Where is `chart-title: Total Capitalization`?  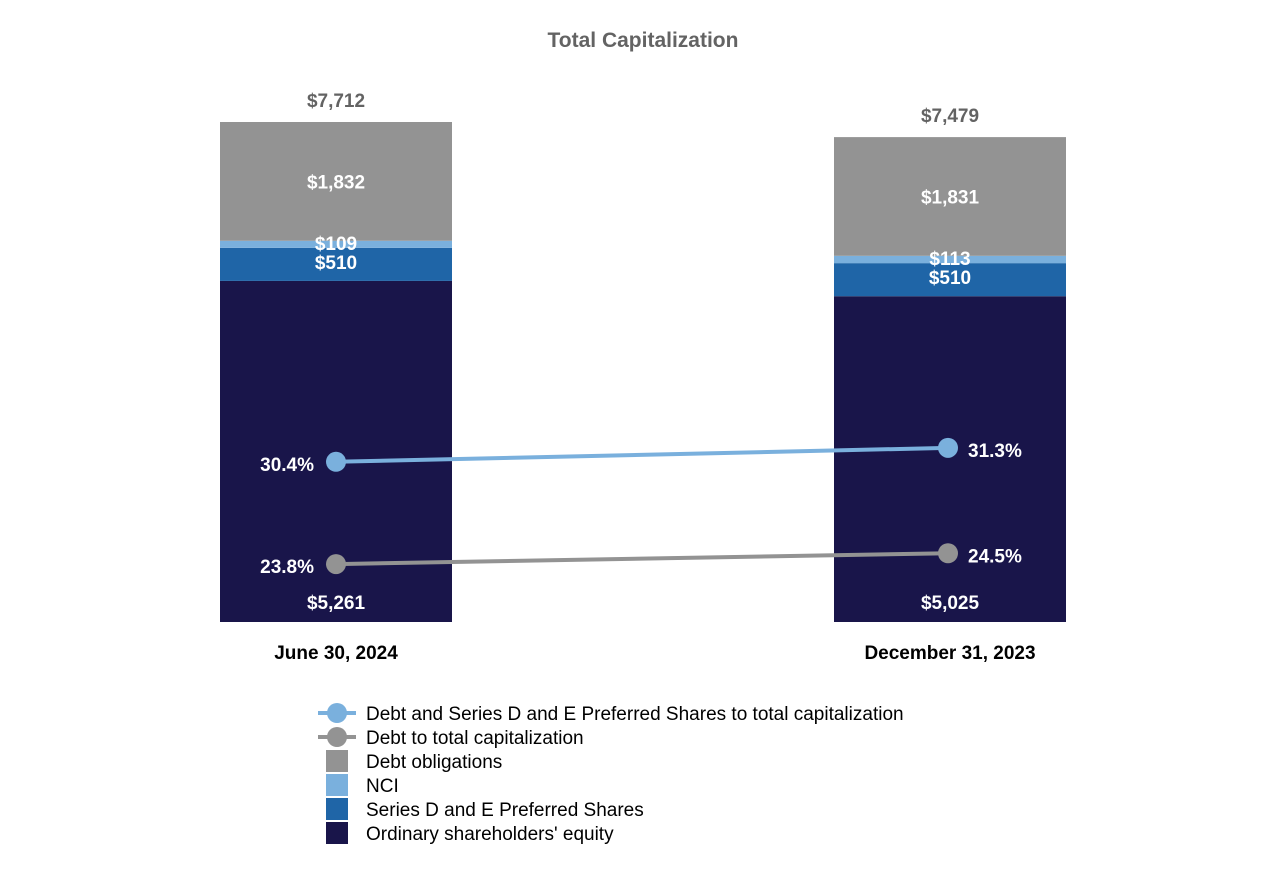
chart-title: Total Capitalization is located at coordinates (643, 40).